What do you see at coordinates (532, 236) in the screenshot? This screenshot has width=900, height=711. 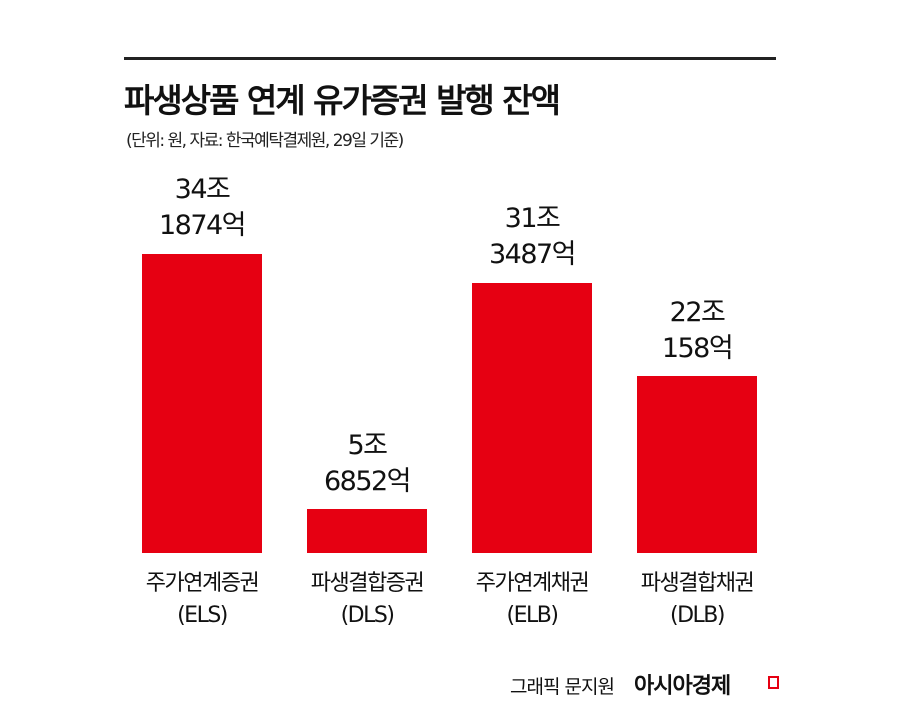 I see `value-label: 31조 3487억` at bounding box center [532, 236].